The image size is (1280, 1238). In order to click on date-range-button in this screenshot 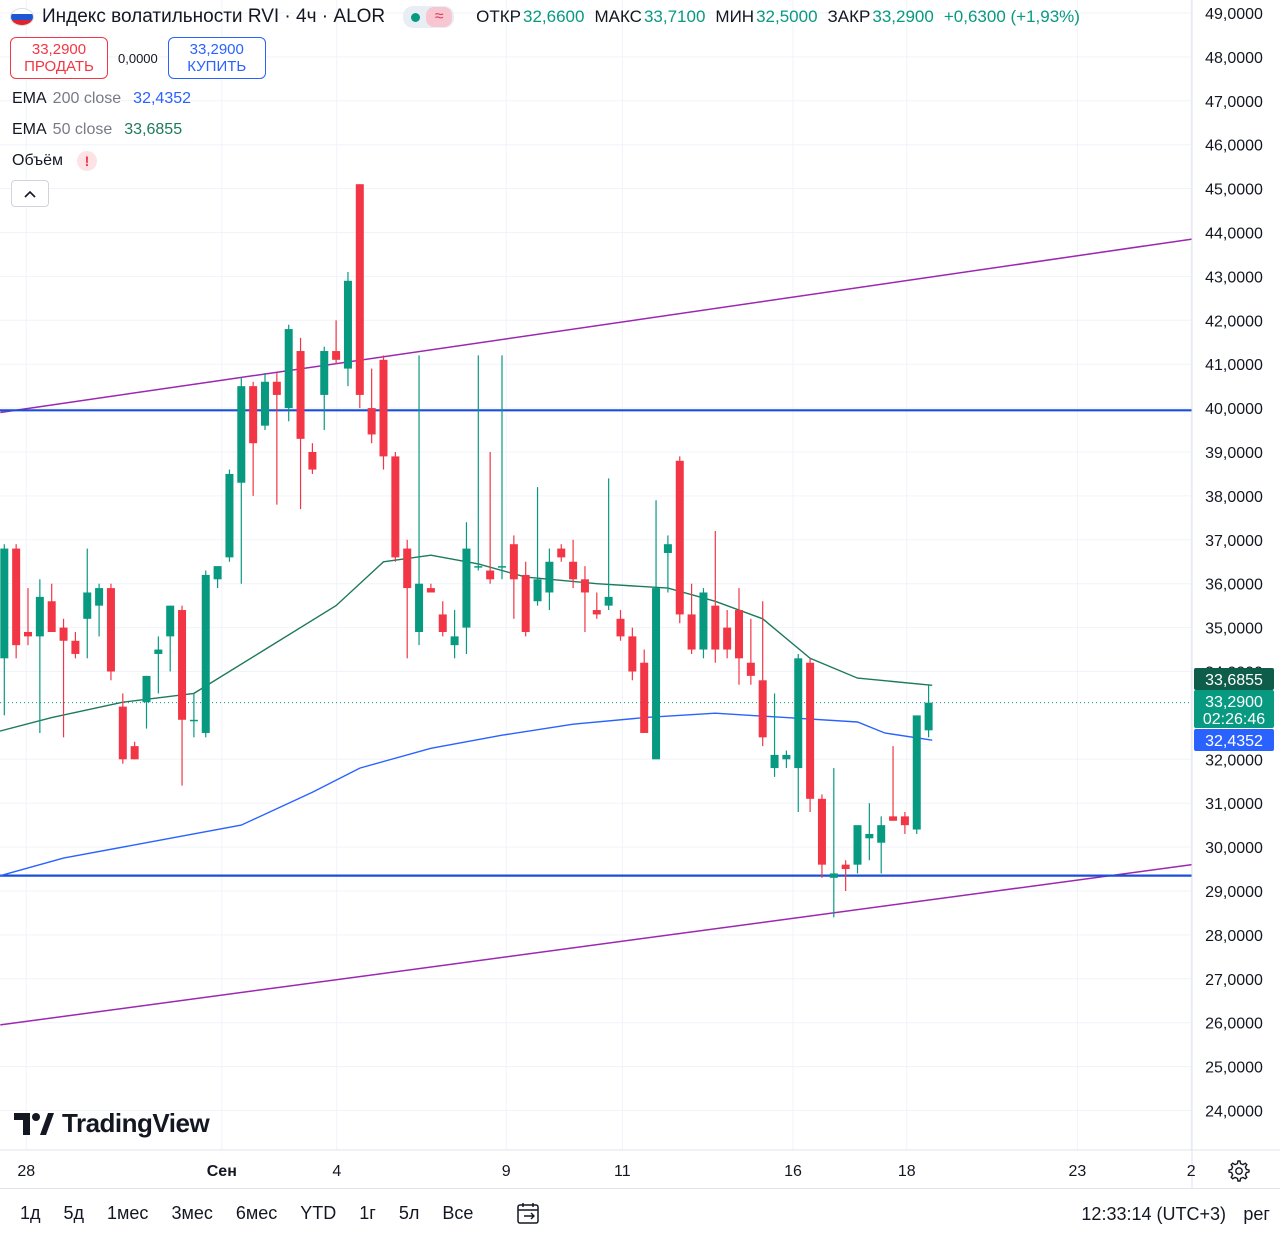, I will do `click(529, 1214)`.